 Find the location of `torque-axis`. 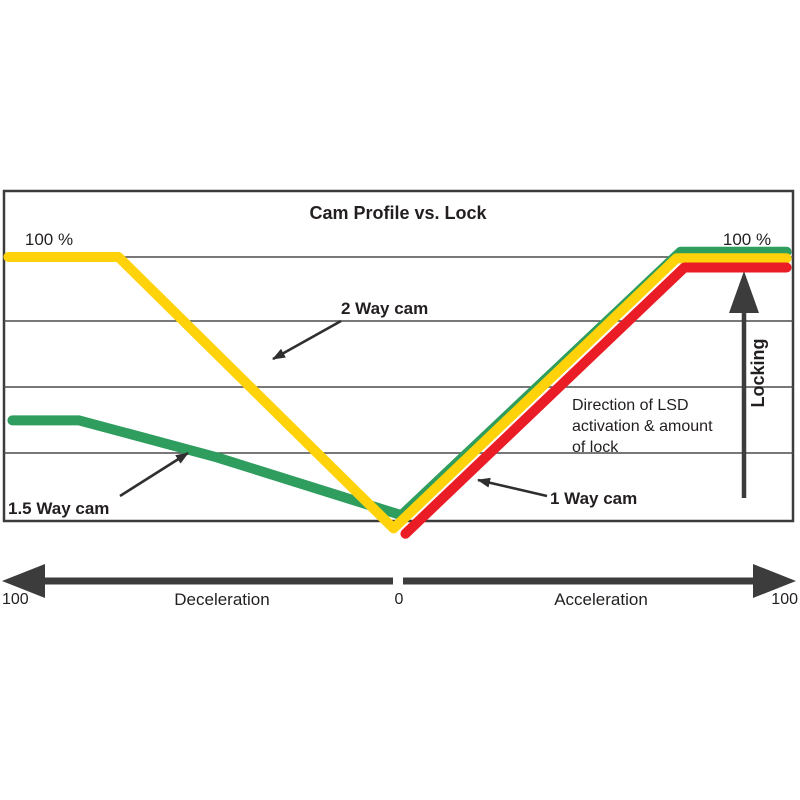

torque-axis is located at coordinates (399, 581).